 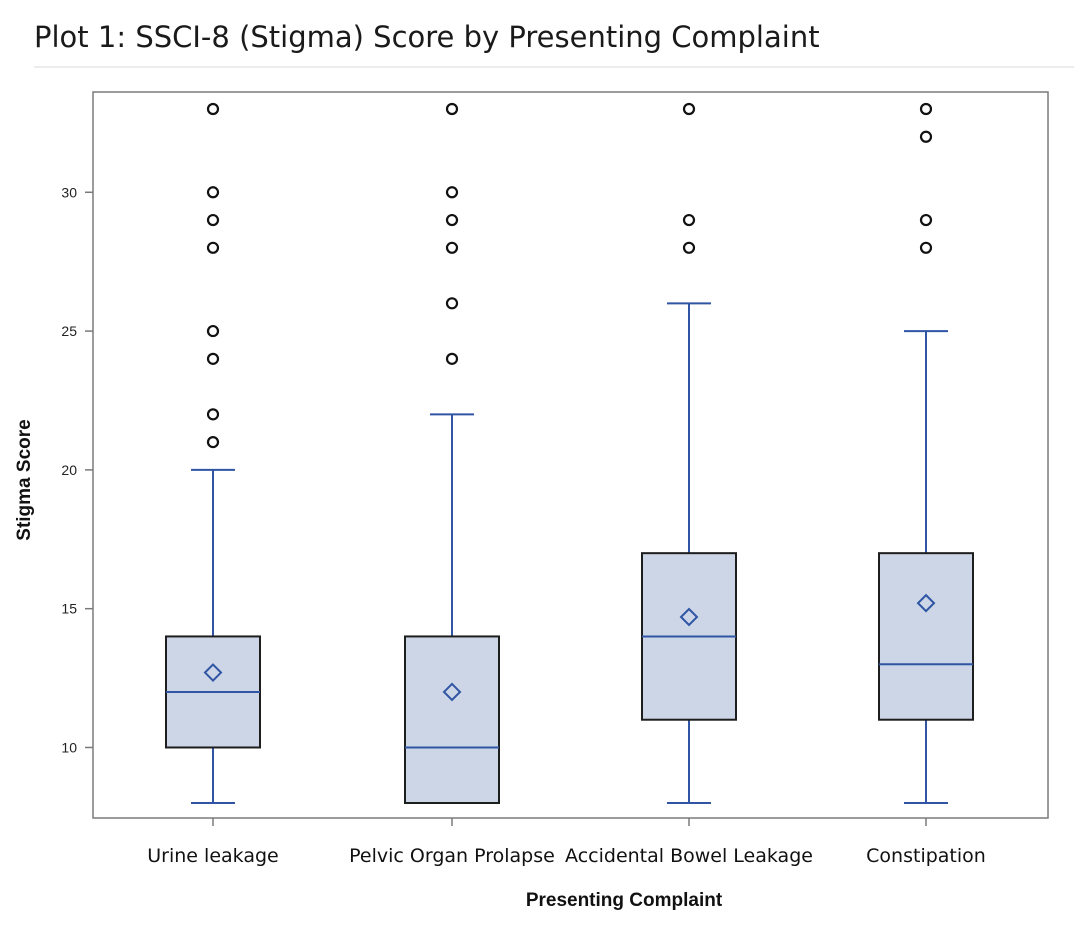 What do you see at coordinates (69, 609) in the screenshot?
I see `y-tick-label: 15` at bounding box center [69, 609].